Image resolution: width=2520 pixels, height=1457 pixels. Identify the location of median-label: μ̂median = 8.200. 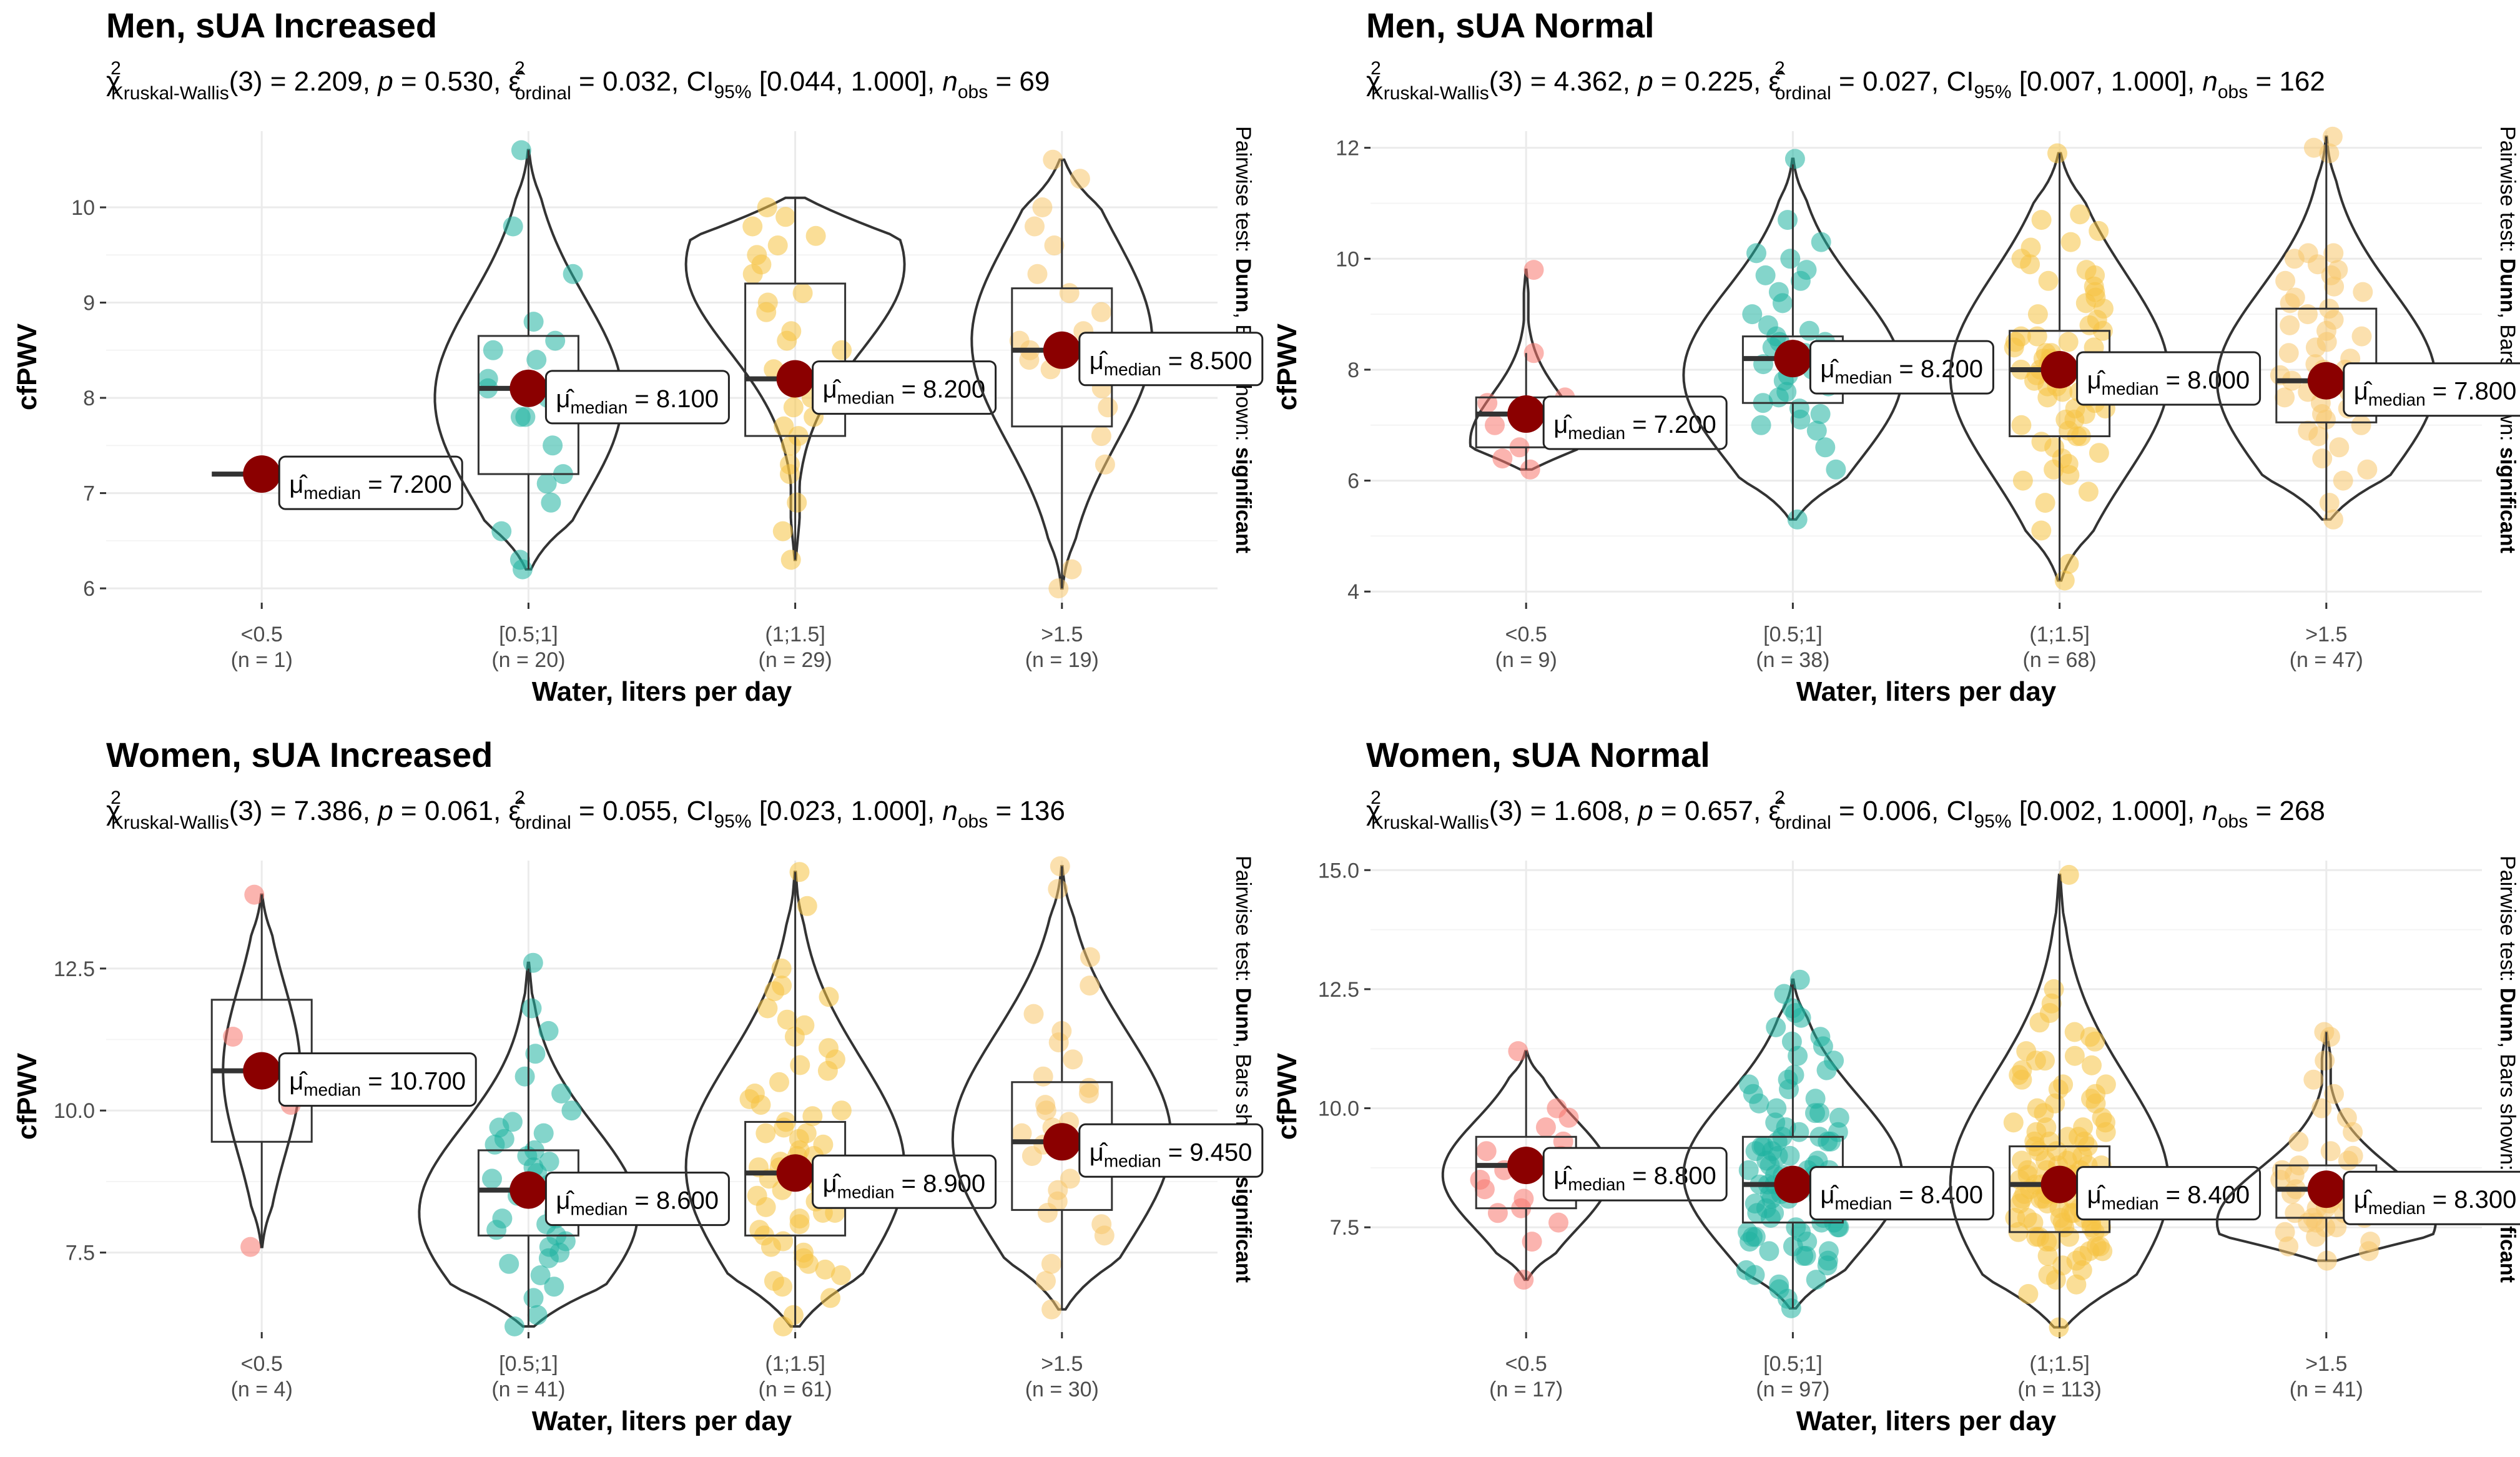
(1902, 367).